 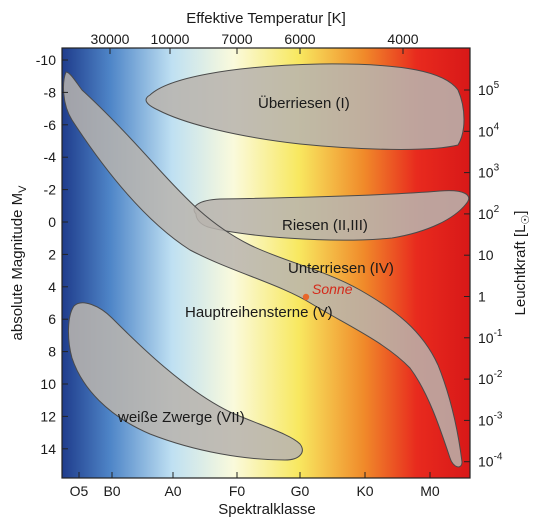 I want to click on right-axis-tick-label: 10², so click(x=489, y=213).